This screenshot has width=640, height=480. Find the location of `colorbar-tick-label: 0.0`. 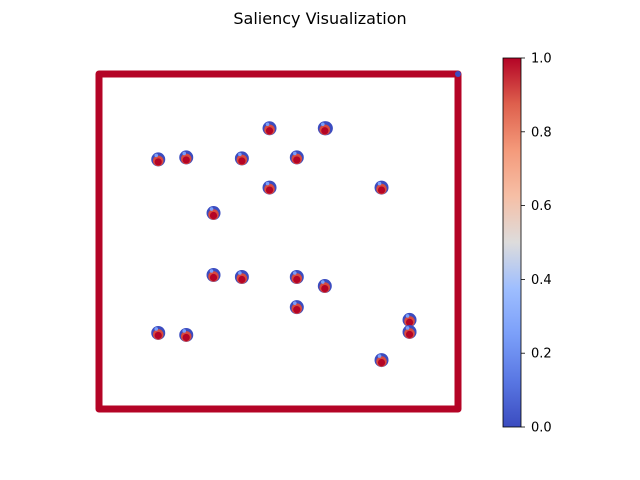

colorbar-tick-label: 0.0 is located at coordinates (541, 428).